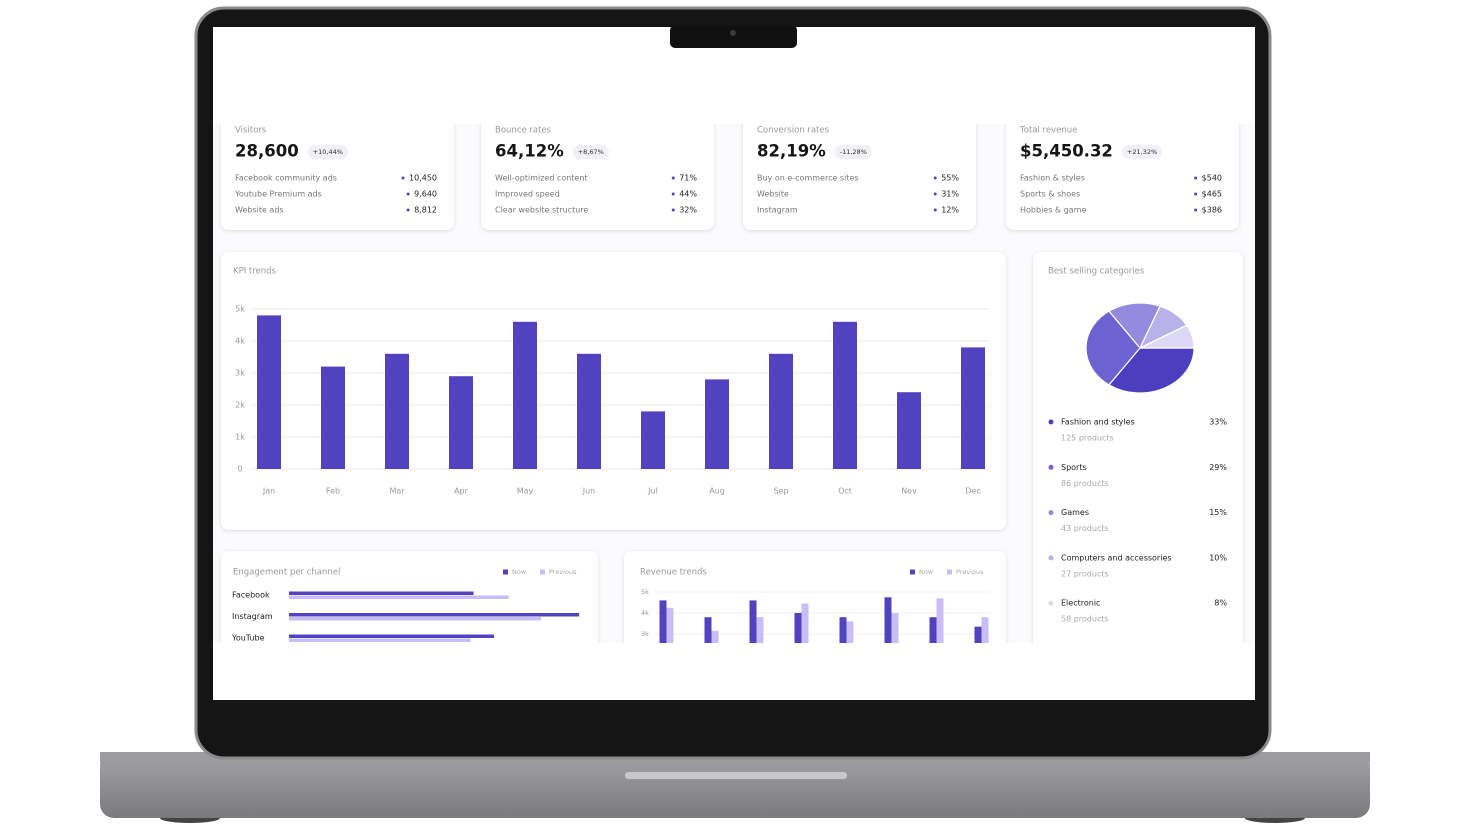 This screenshot has height=830, width=1469. What do you see at coordinates (1053, 210) in the screenshot?
I see `stat-row-name: Hobbies & game` at bounding box center [1053, 210].